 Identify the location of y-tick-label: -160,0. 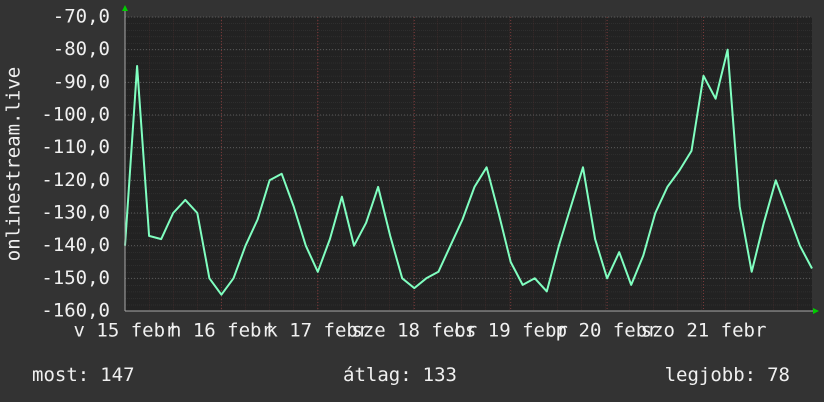
(75, 311).